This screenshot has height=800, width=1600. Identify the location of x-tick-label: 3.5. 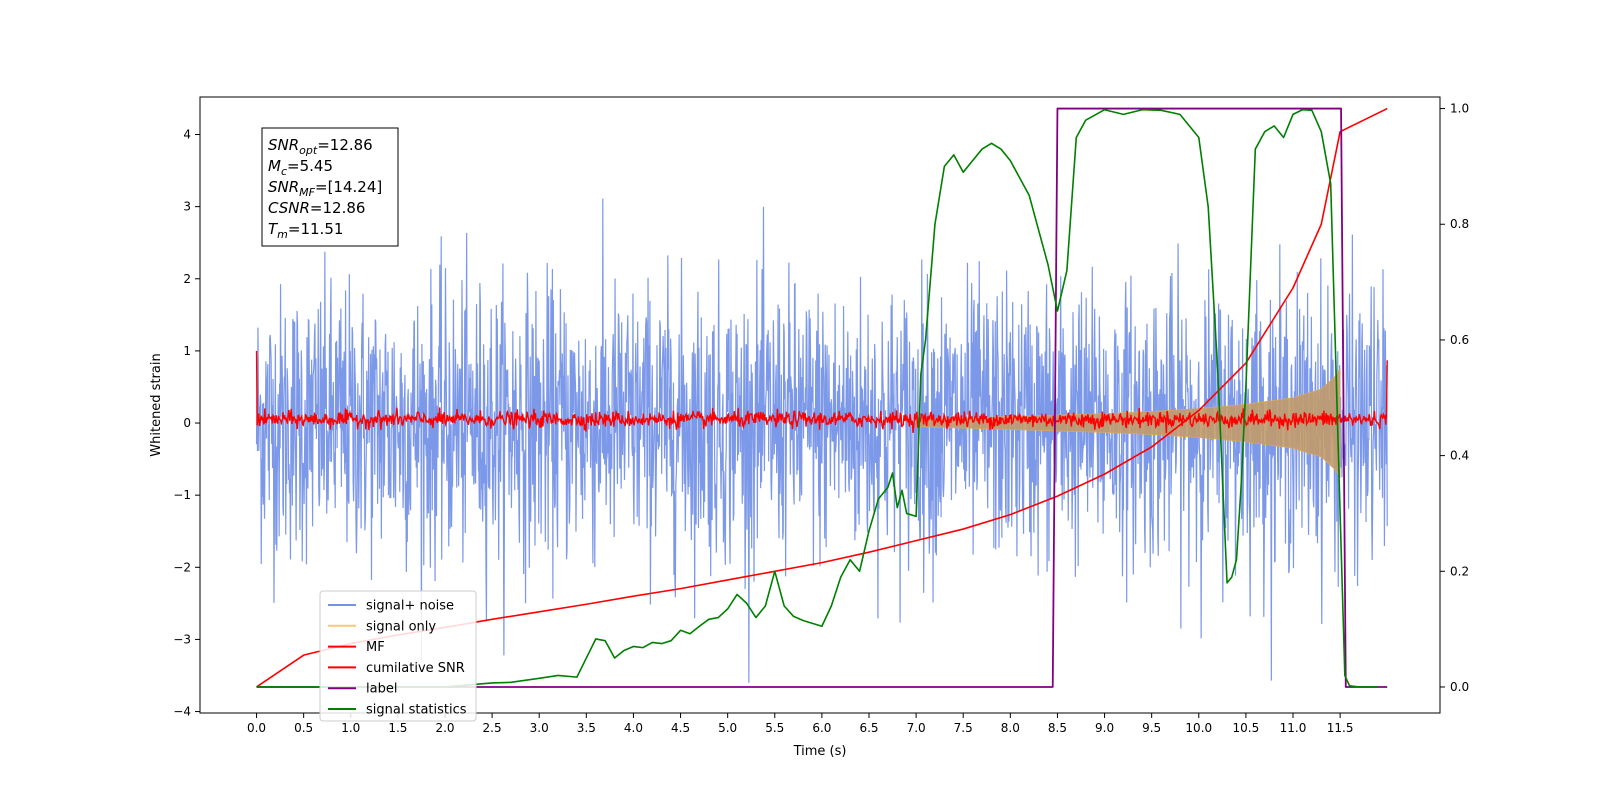
(586, 728).